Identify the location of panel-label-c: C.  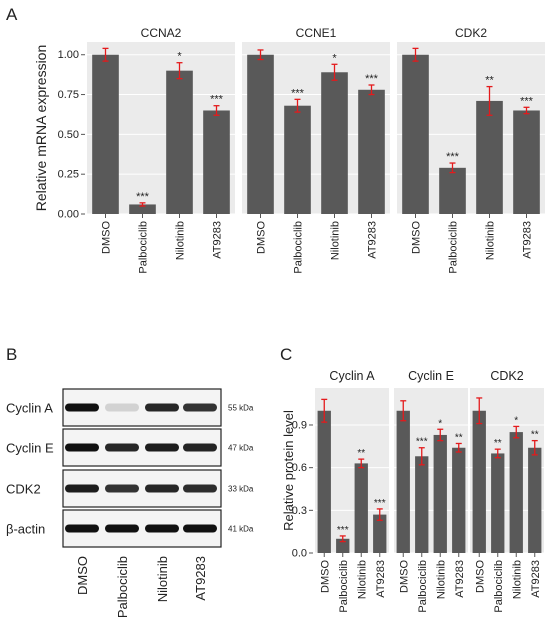
(286, 354).